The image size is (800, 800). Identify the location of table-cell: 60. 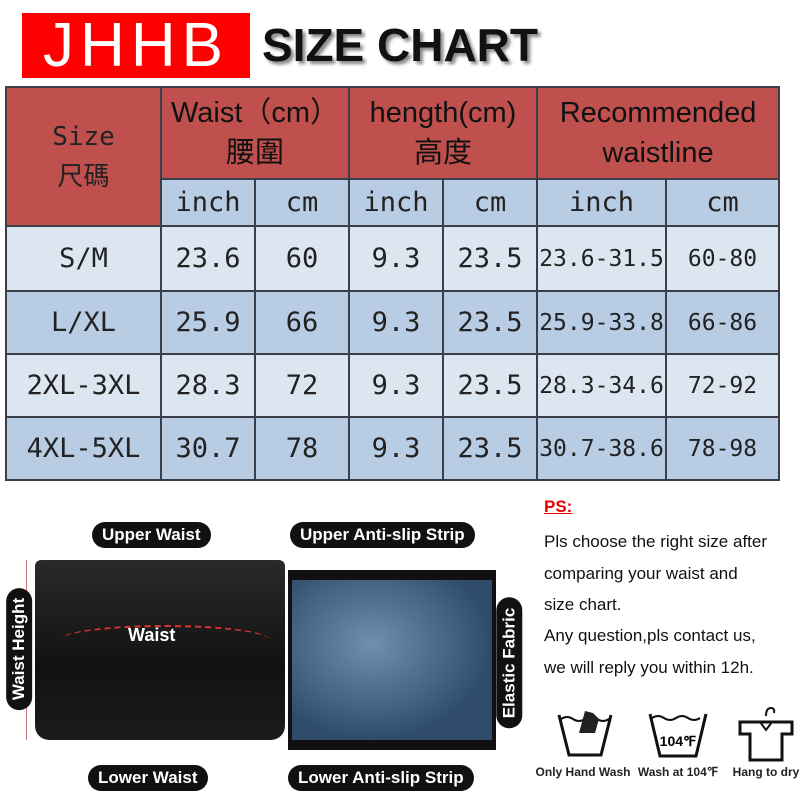
(302, 258).